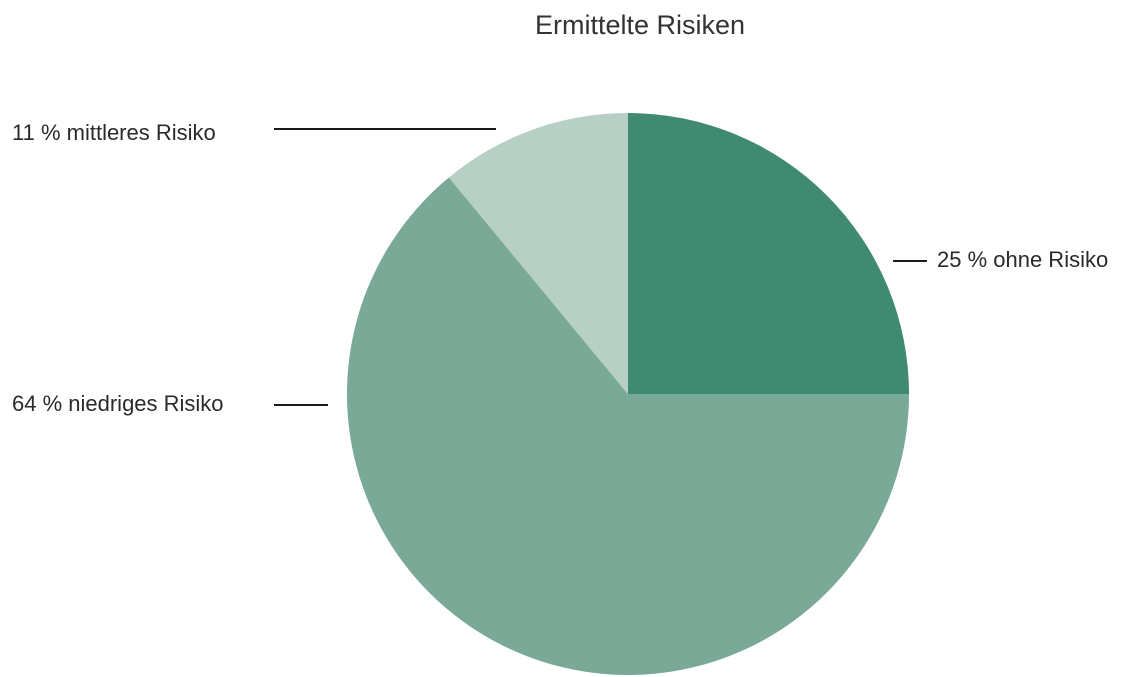 The height and width of the screenshot is (677, 1130). What do you see at coordinates (114, 132) in the screenshot?
I see `slice-label-2: 11 % mittleres Risiko` at bounding box center [114, 132].